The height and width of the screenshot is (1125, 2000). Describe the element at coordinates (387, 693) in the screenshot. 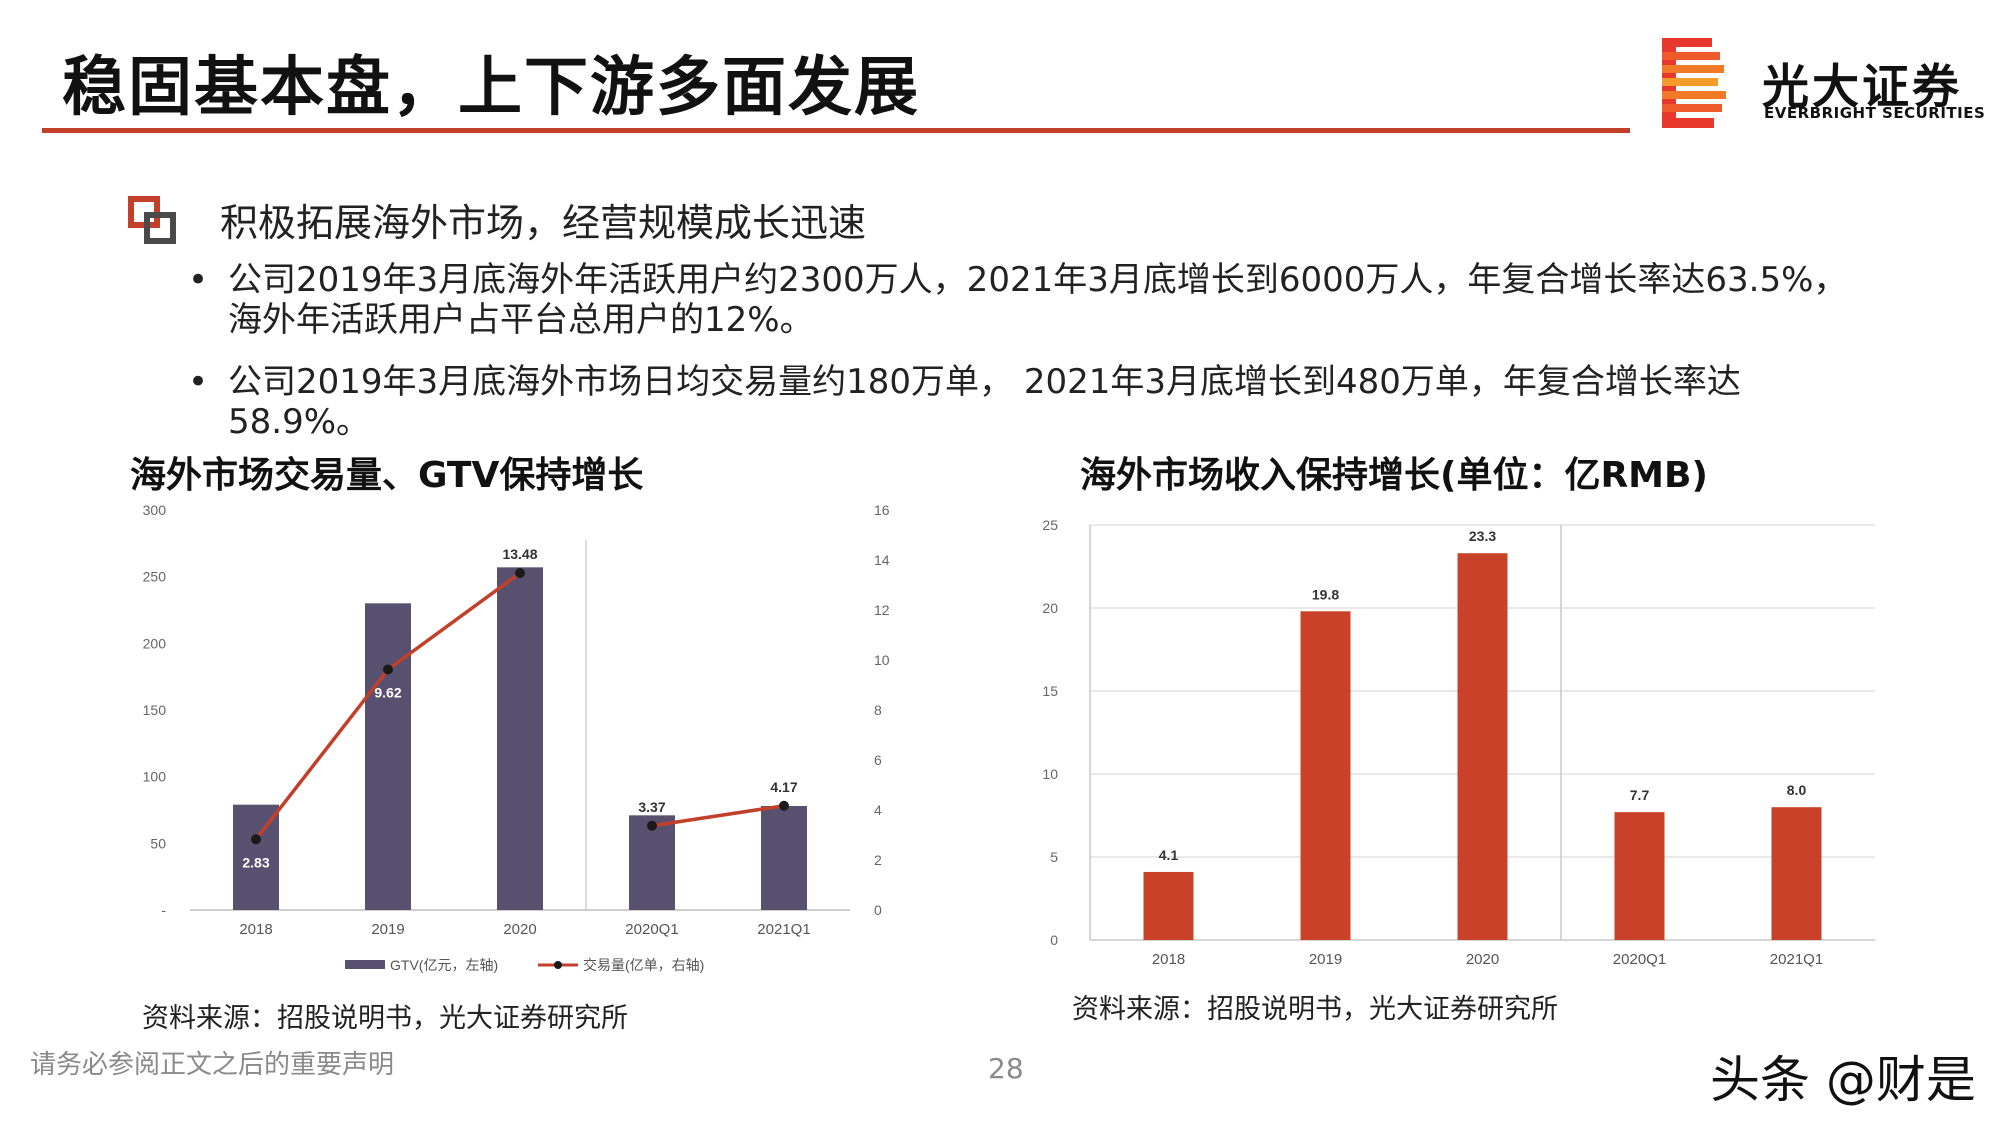

I see `volume-data-label: 9.62` at that location.